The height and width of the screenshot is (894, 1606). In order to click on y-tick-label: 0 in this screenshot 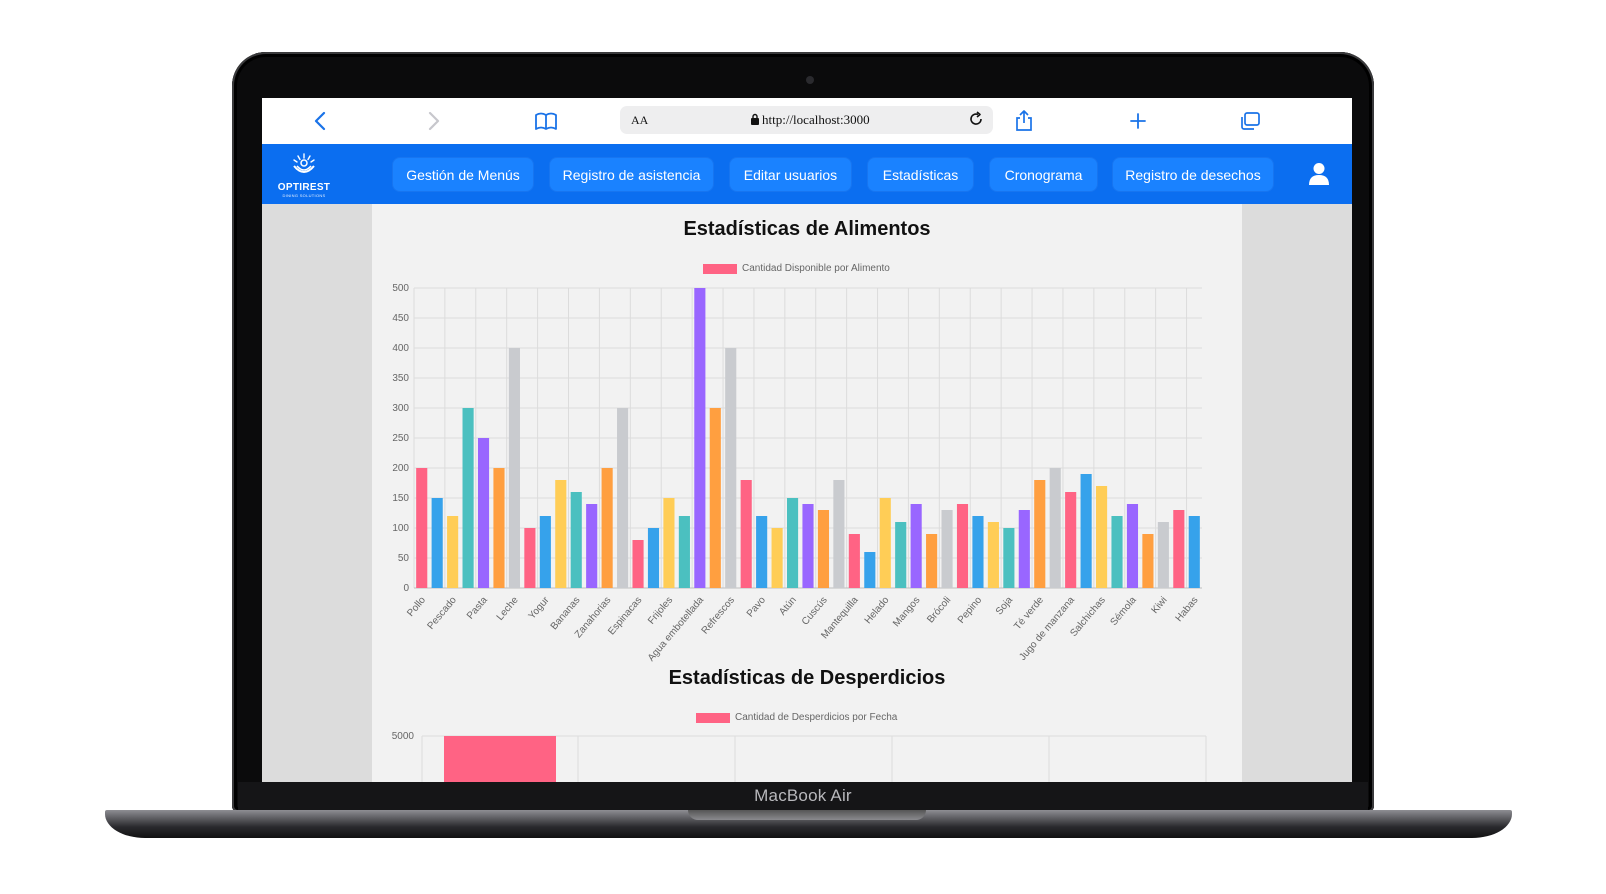, I will do `click(406, 588)`.